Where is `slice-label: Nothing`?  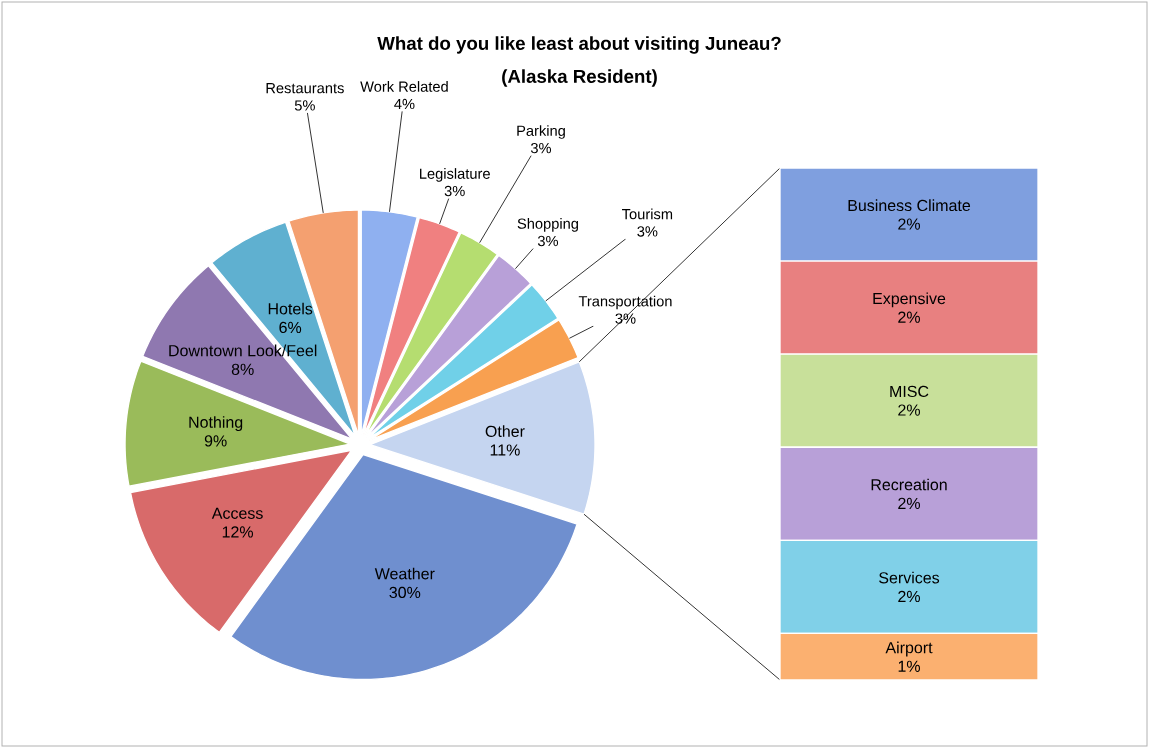
slice-label: Nothing is located at coordinates (216, 424).